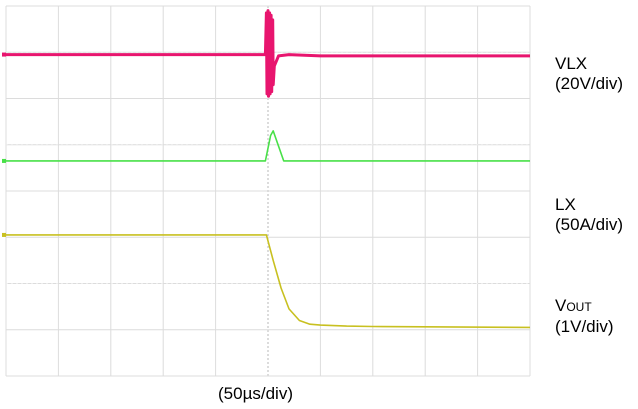 The height and width of the screenshot is (409, 638). Describe the element at coordinates (589, 83) in the screenshot. I see `vlx-scale: (20V/div)` at that location.